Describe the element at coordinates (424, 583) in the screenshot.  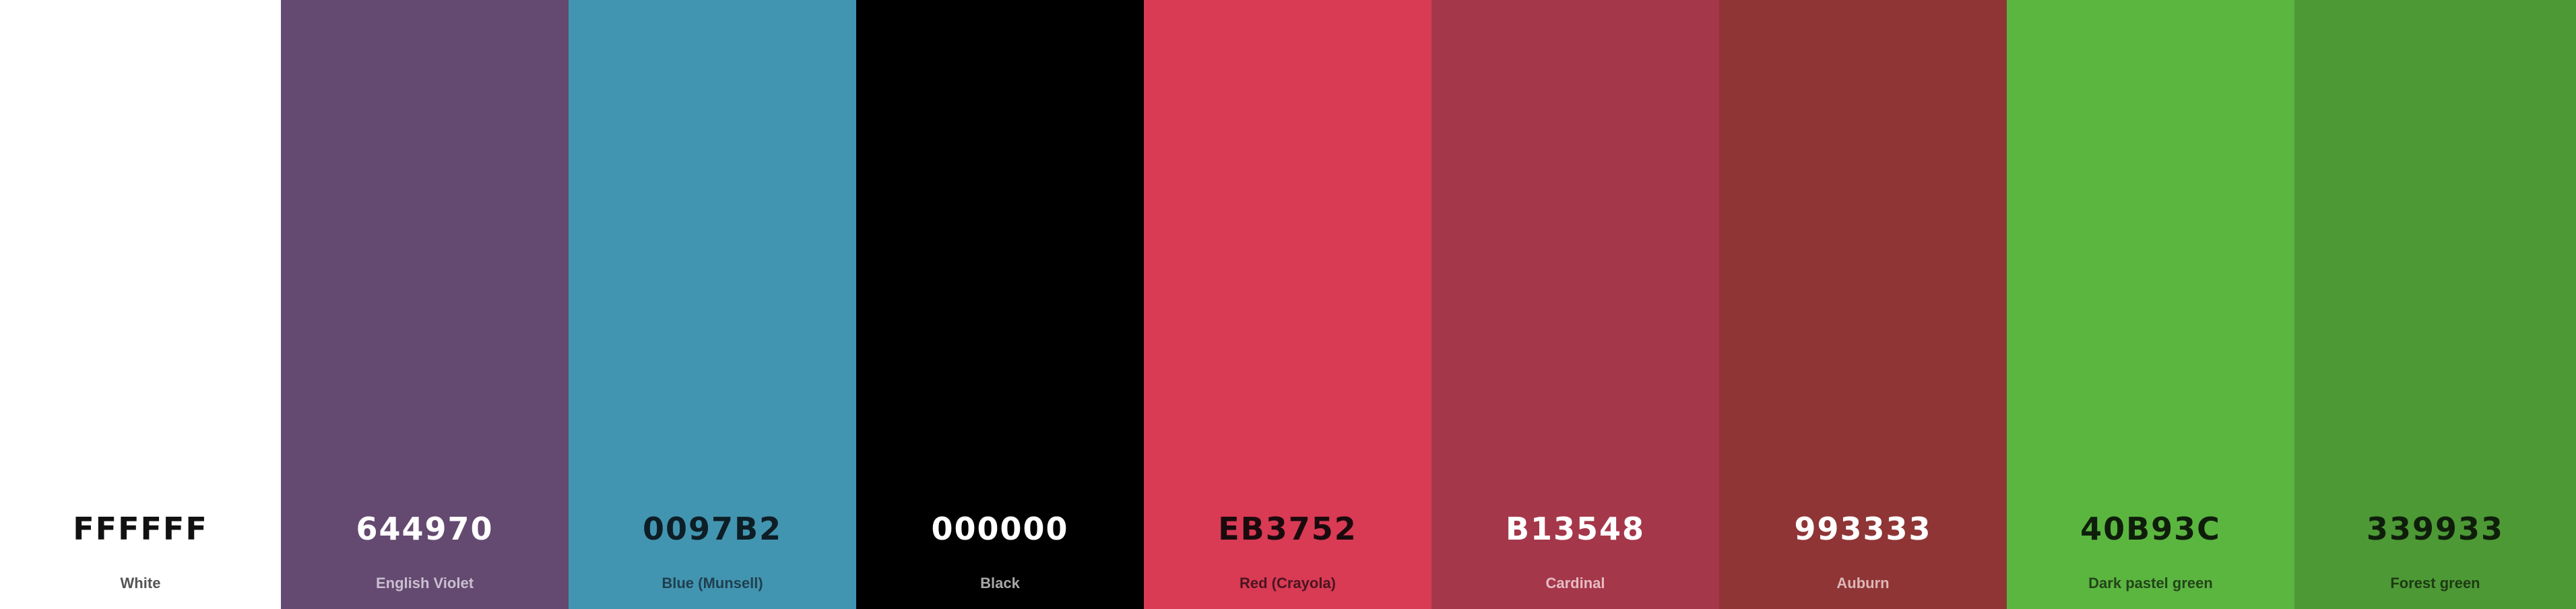
I see `swatch-color-name: English Violet` at that location.